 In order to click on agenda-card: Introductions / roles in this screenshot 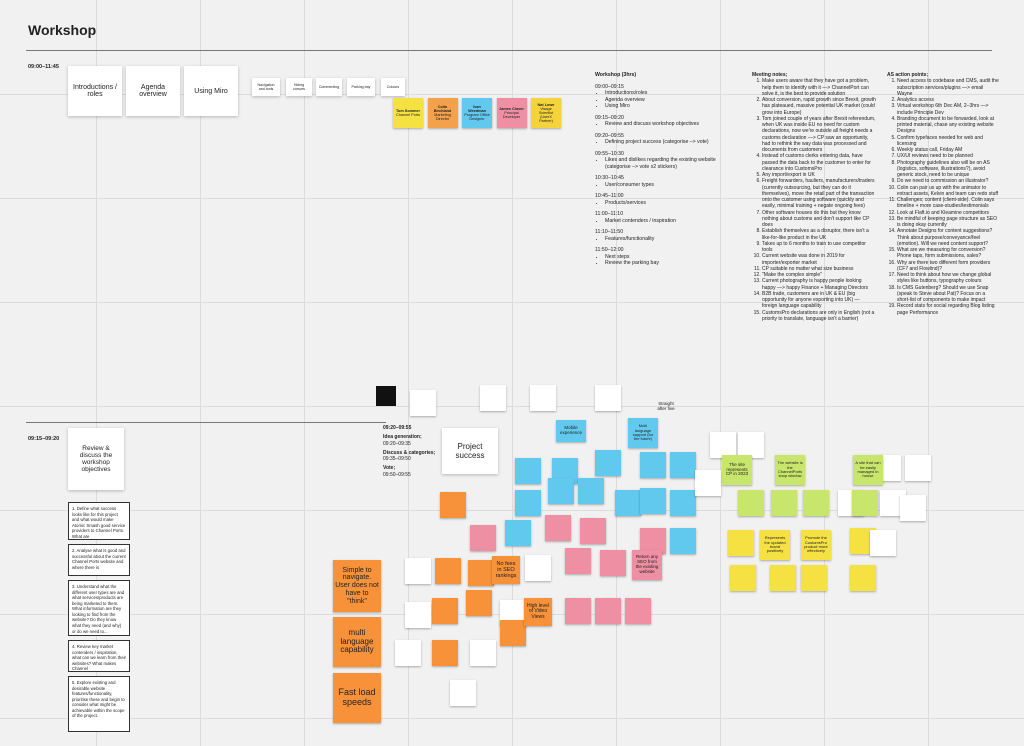, I will do `click(95, 91)`.